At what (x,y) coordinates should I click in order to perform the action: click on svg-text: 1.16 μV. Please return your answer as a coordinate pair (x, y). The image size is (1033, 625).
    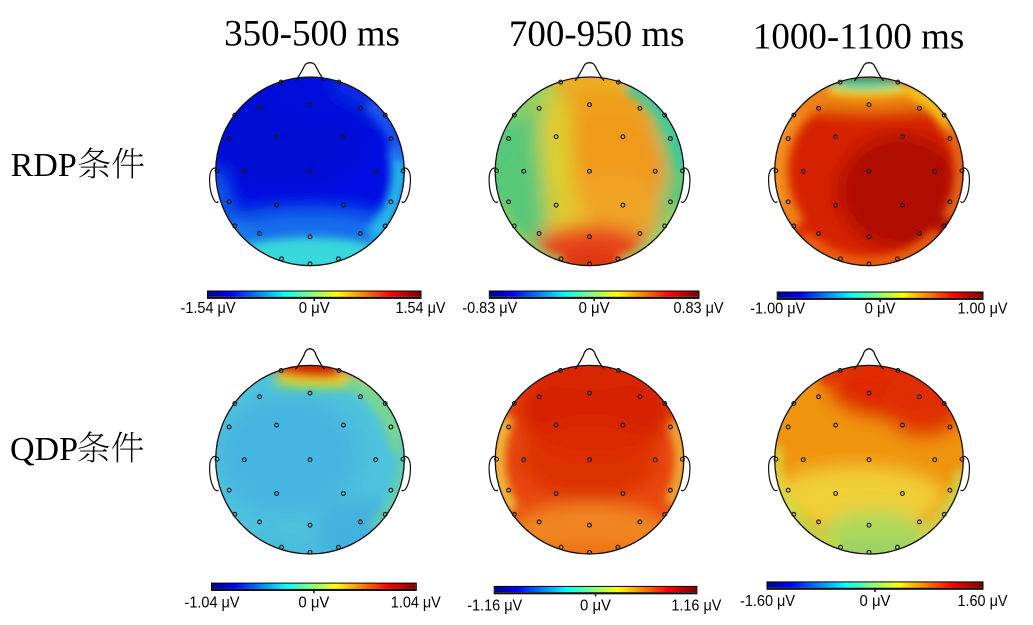
    Looking at the image, I should click on (696, 605).